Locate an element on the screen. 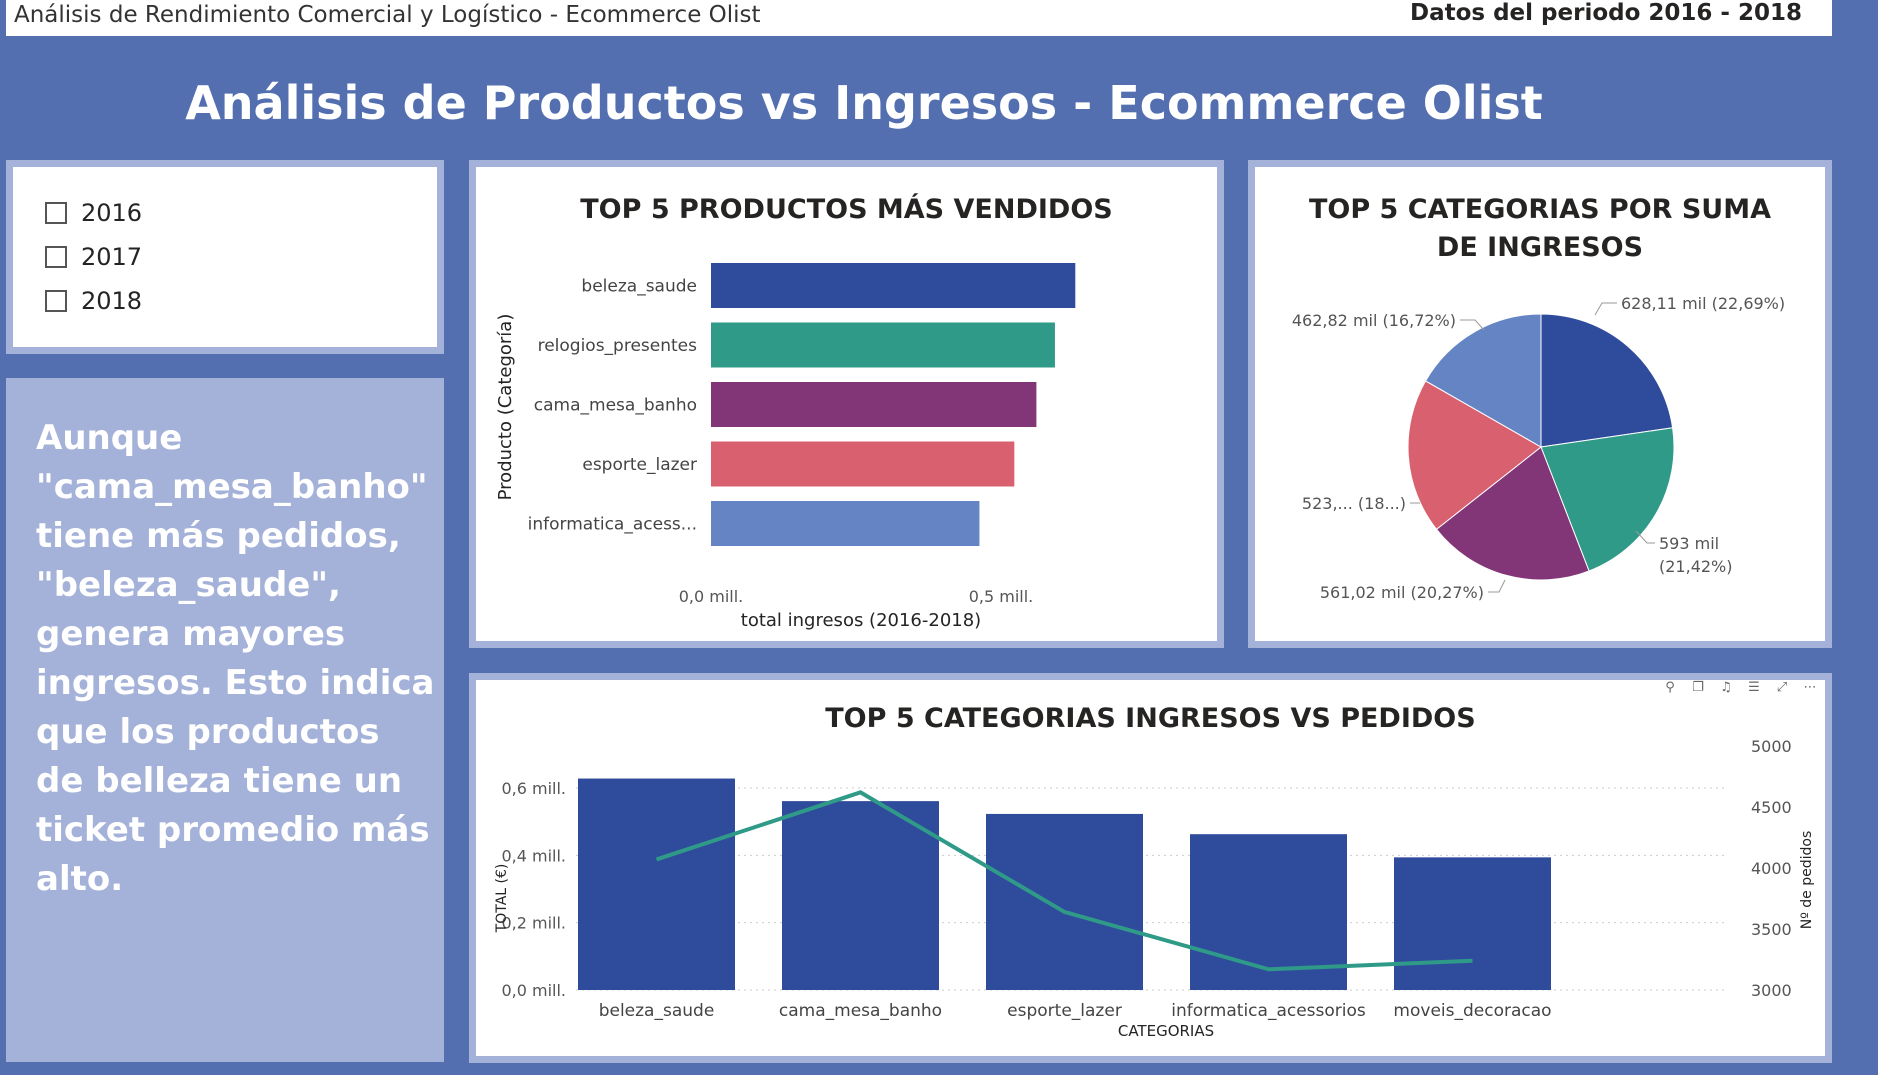 The width and height of the screenshot is (1878, 1075). x-axis-label: total ingresos (2016-2018) is located at coordinates (861, 620).